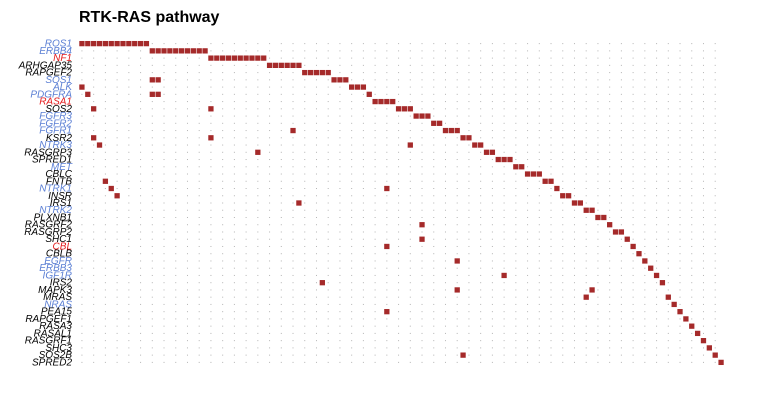 This screenshot has height=407, width=764. What do you see at coordinates (55, 145) in the screenshot?
I see `gene-label-ntrk3: NTRK3` at bounding box center [55, 145].